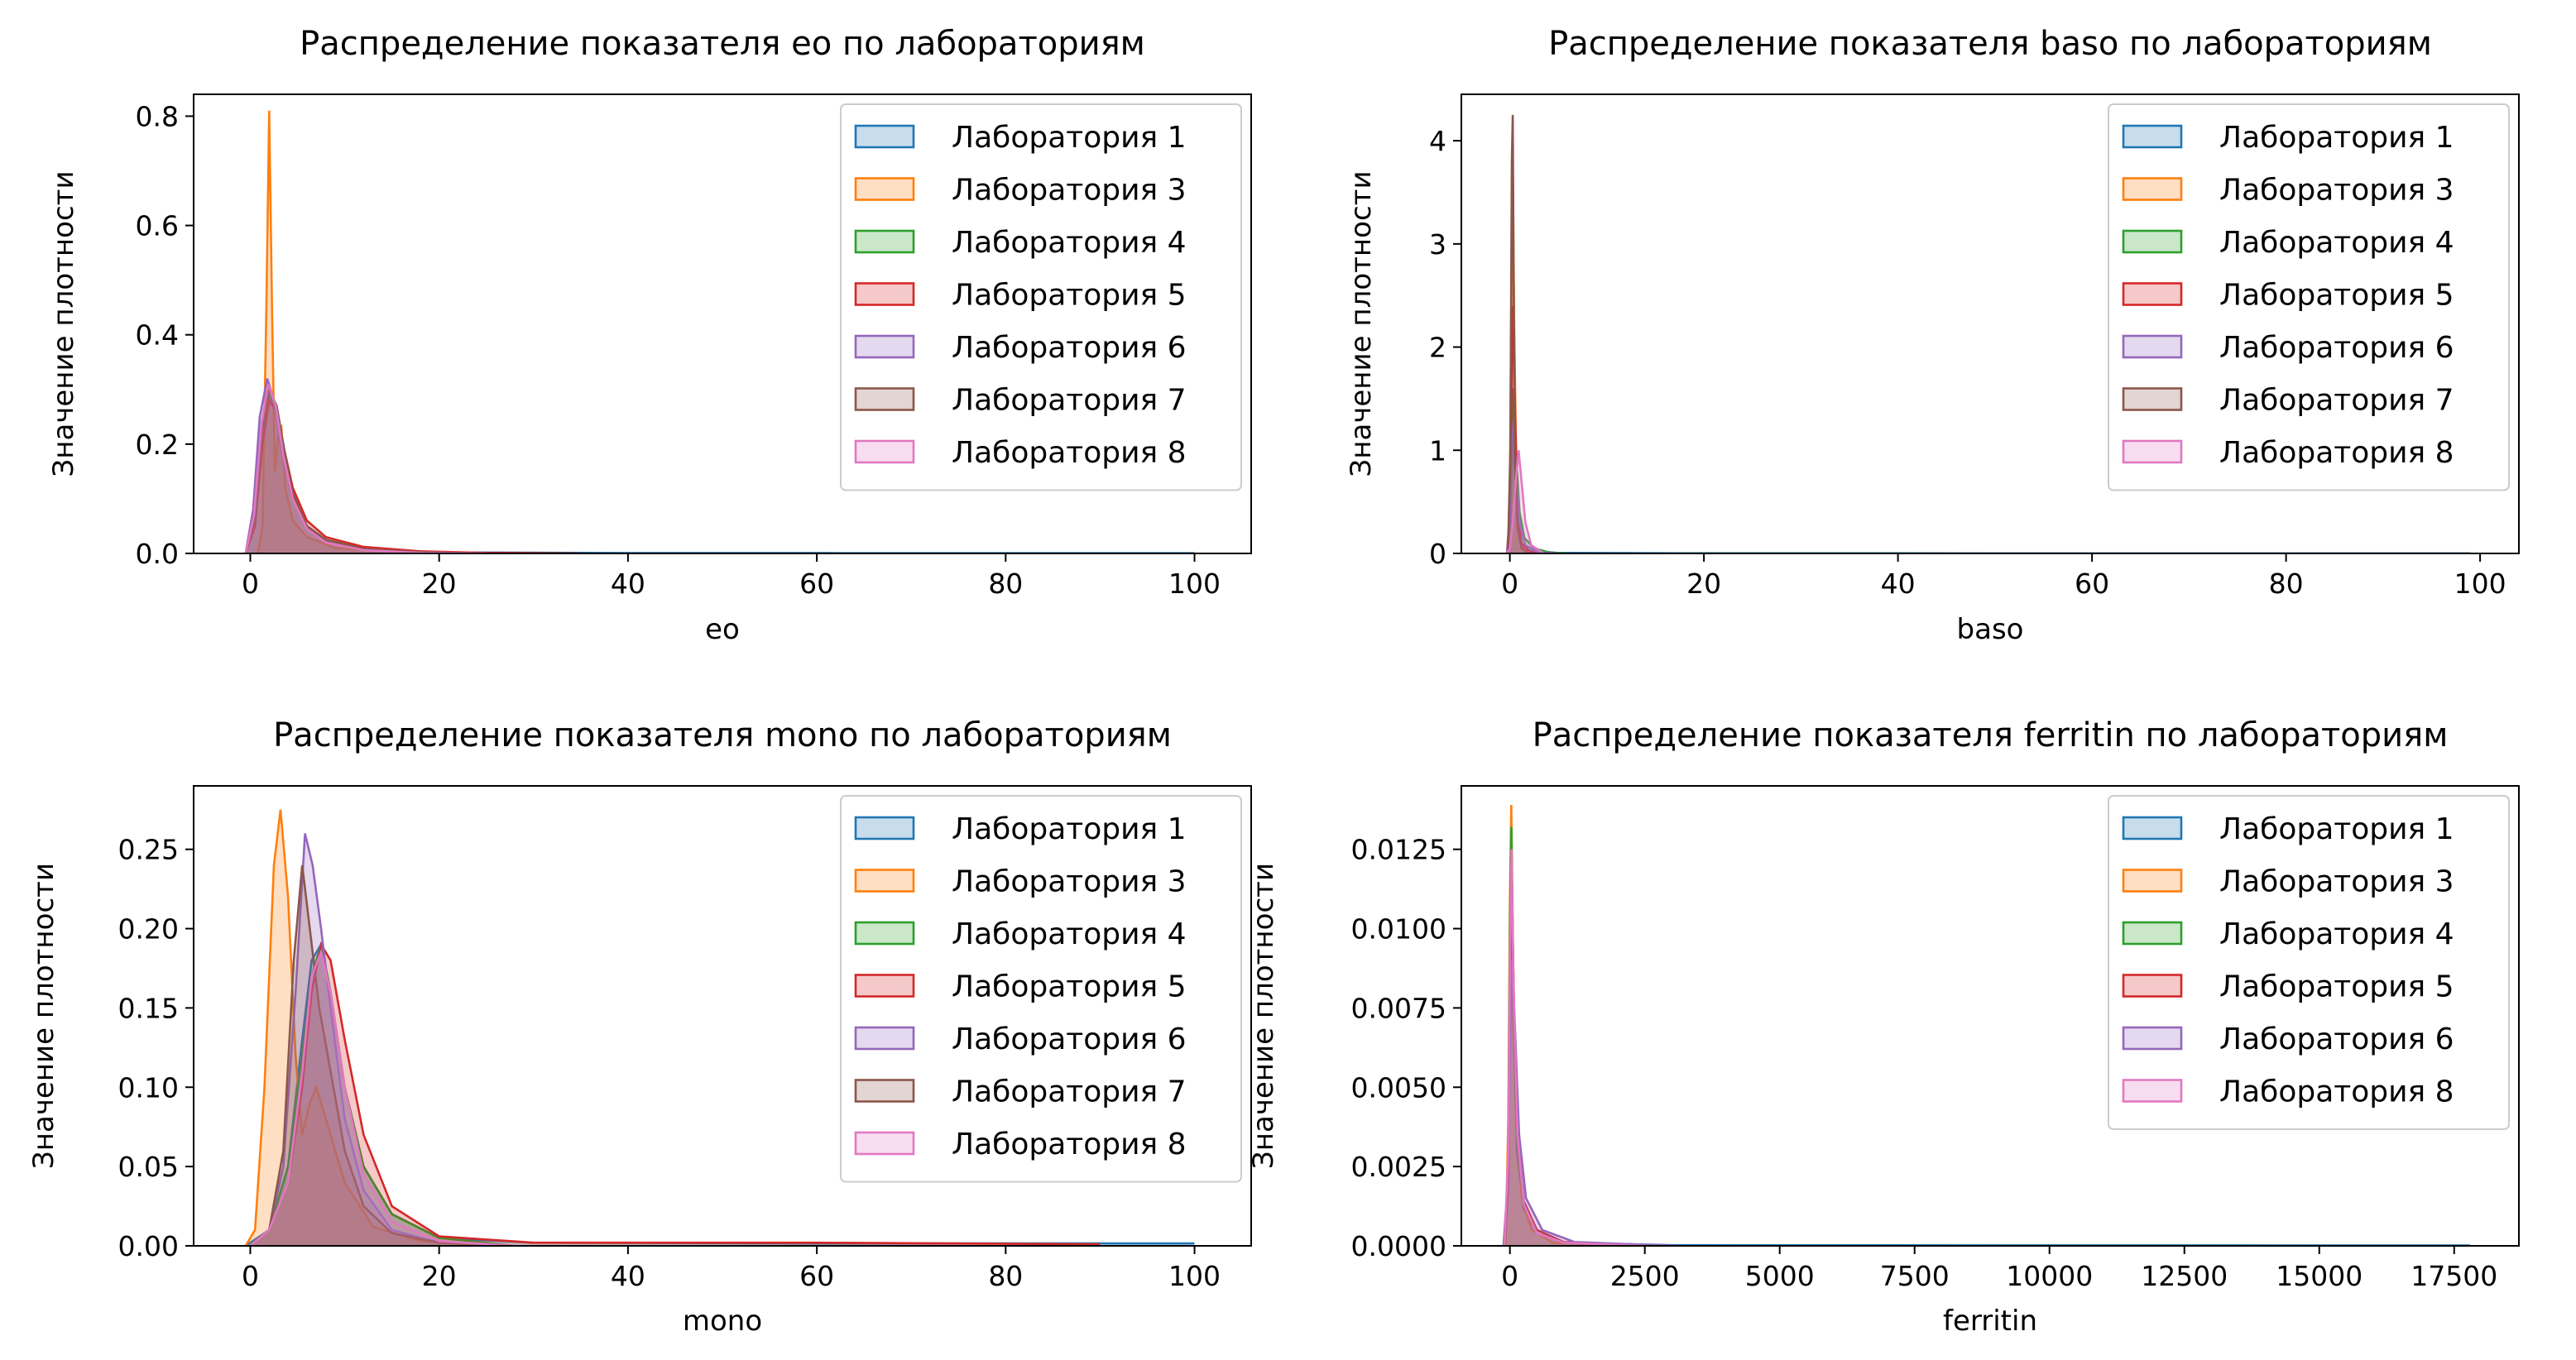 The height and width of the screenshot is (1360, 2576). I want to click on x-tick-label: 20, so click(1704, 583).